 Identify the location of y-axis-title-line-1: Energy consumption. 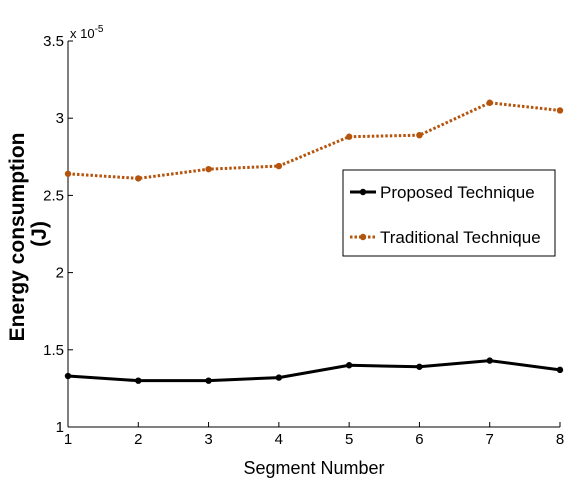
(17, 236).